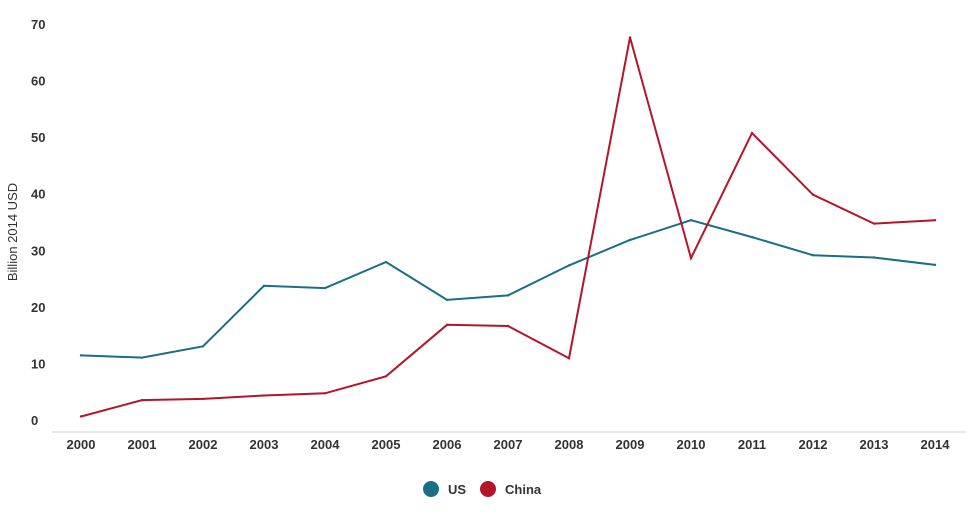 The height and width of the screenshot is (514, 980). I want to click on x-tick-label: 2000, so click(81, 444).